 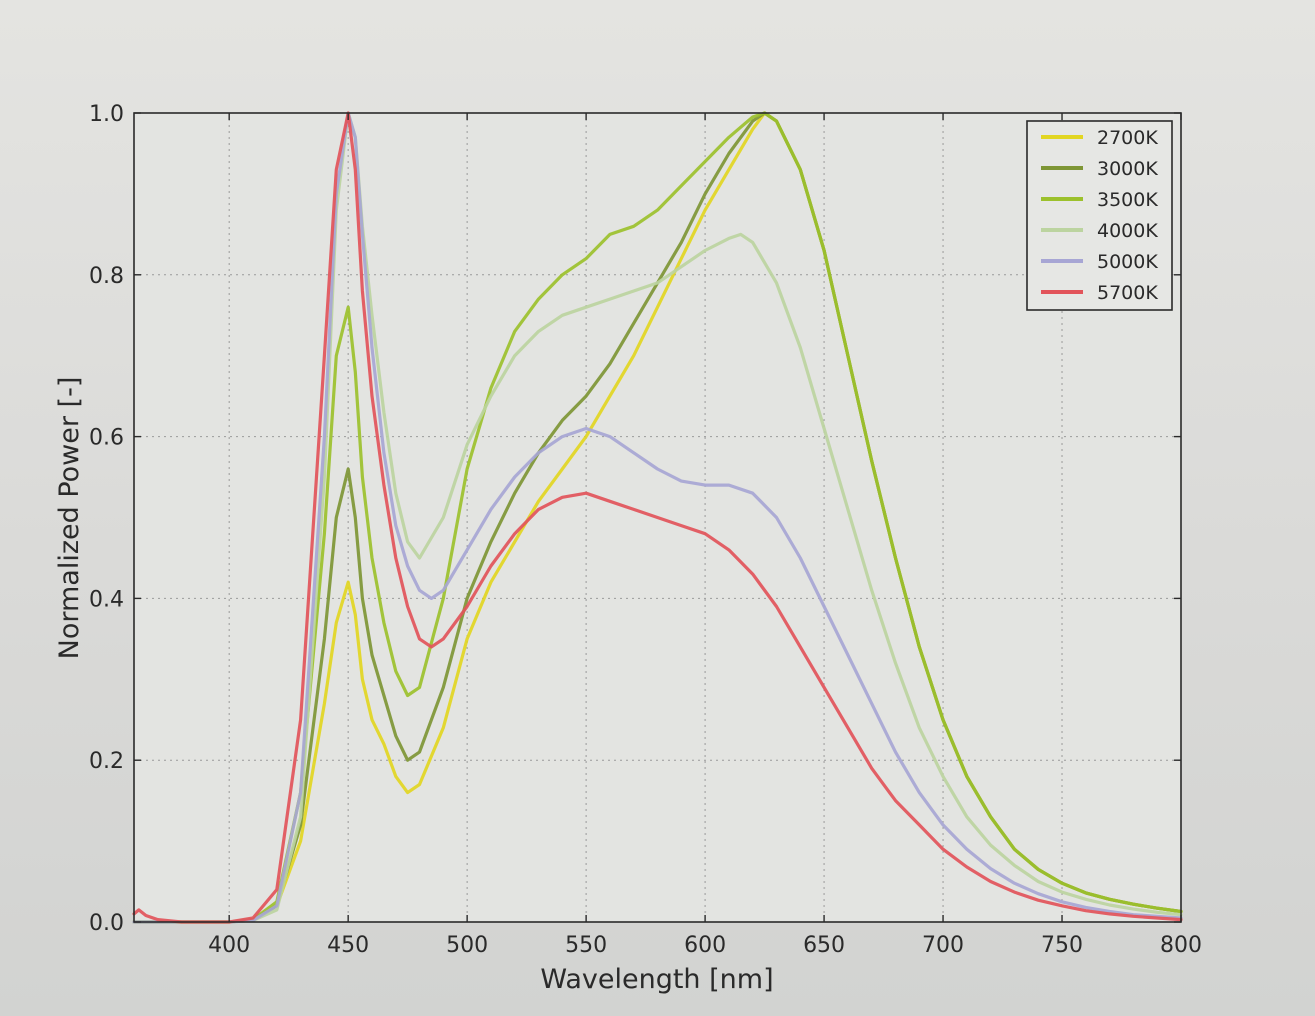 I want to click on x-axis-label: Wavelength [nm], so click(x=656, y=979).